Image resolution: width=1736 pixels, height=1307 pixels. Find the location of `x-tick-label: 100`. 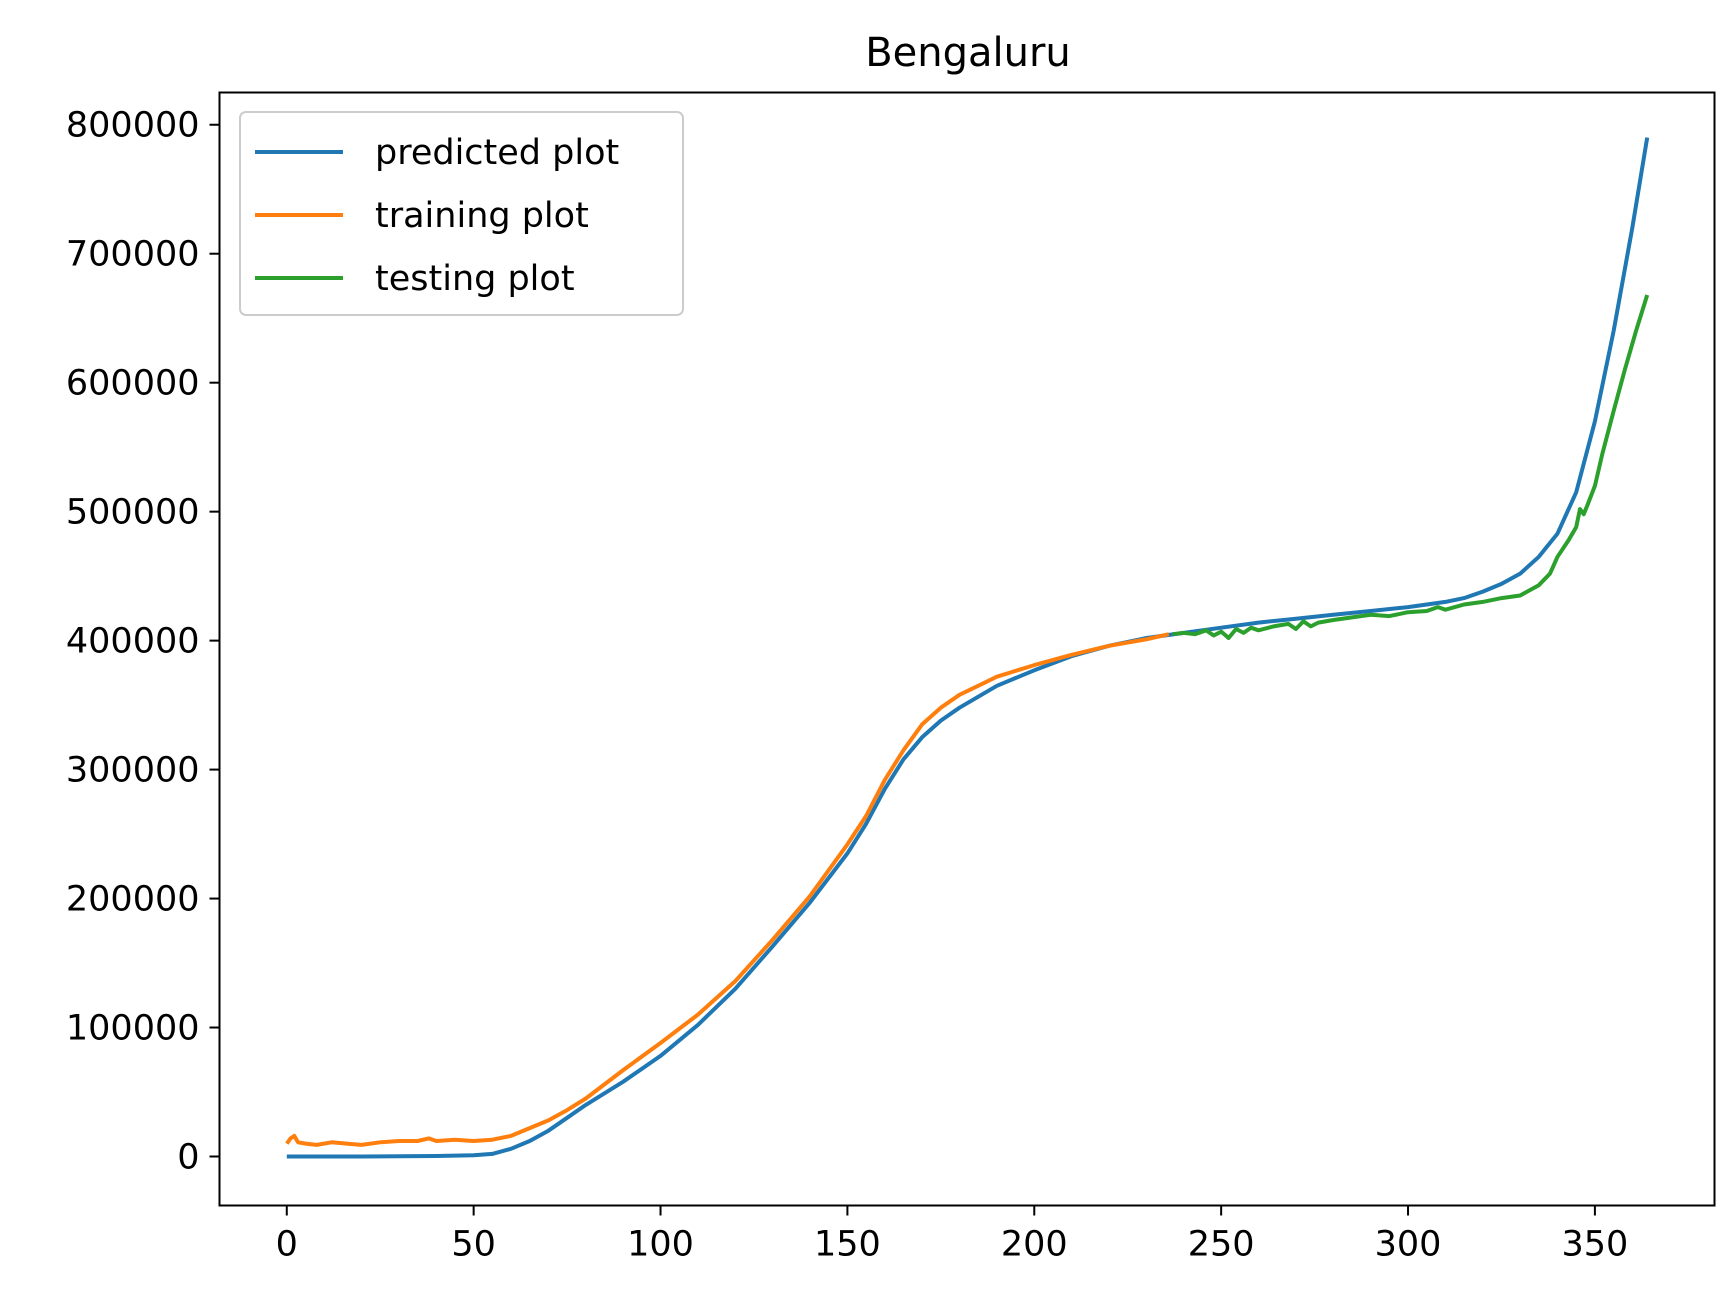

x-tick-label: 100 is located at coordinates (660, 1245).